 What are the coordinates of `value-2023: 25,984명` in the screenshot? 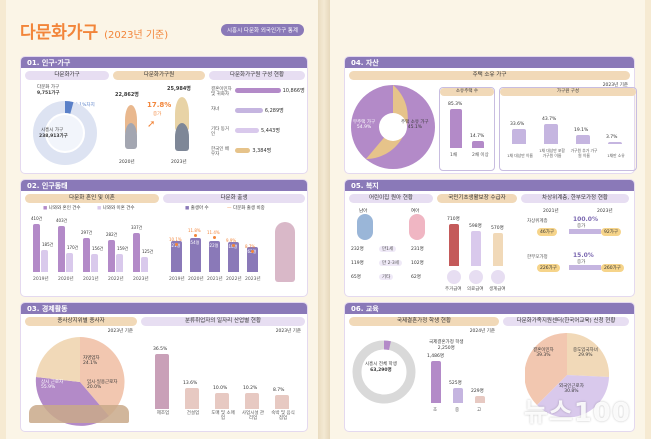 It's located at (179, 89).